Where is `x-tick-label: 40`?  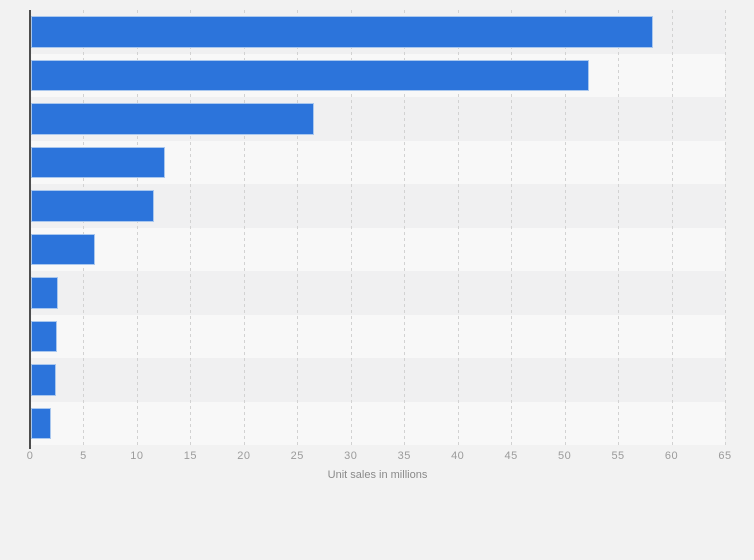 x-tick-label: 40 is located at coordinates (458, 456).